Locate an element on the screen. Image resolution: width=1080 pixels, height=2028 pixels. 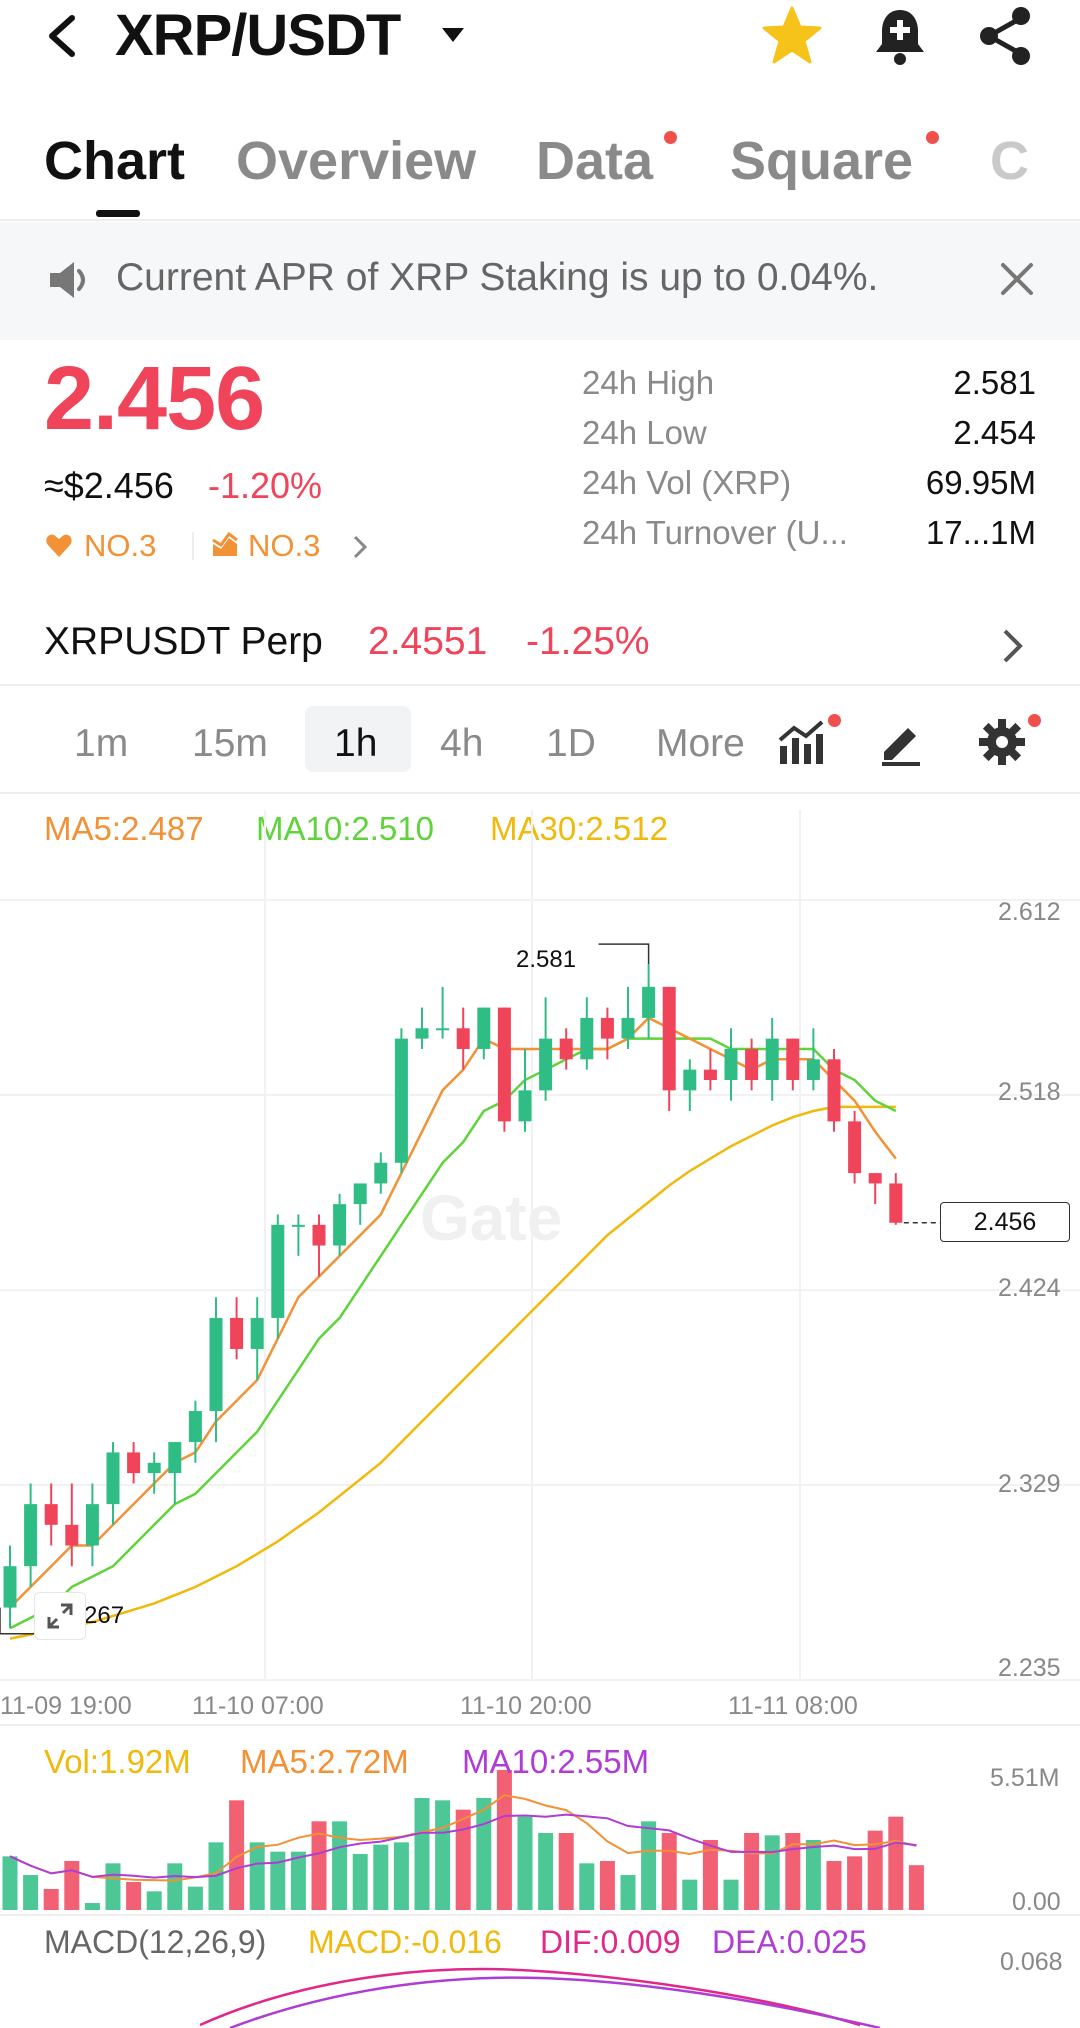
trend-rank-icon is located at coordinates (225, 543).